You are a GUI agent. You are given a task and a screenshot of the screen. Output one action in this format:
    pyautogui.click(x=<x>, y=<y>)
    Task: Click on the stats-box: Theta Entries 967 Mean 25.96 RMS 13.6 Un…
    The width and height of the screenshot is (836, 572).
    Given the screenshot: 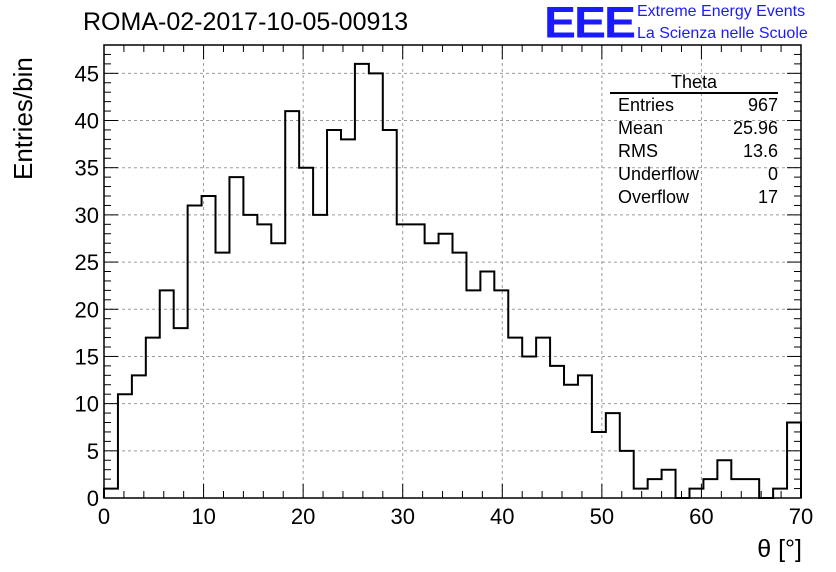 What is the action you would take?
    pyautogui.click(x=694, y=140)
    